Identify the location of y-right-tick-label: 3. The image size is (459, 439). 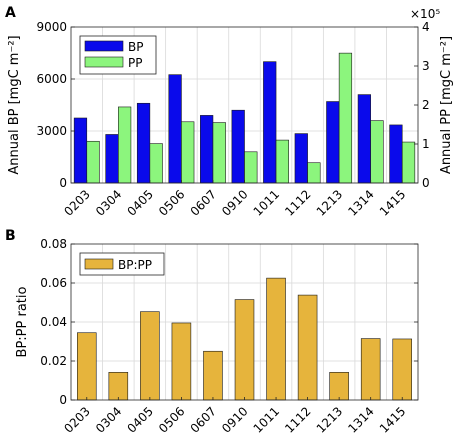
(426, 66).